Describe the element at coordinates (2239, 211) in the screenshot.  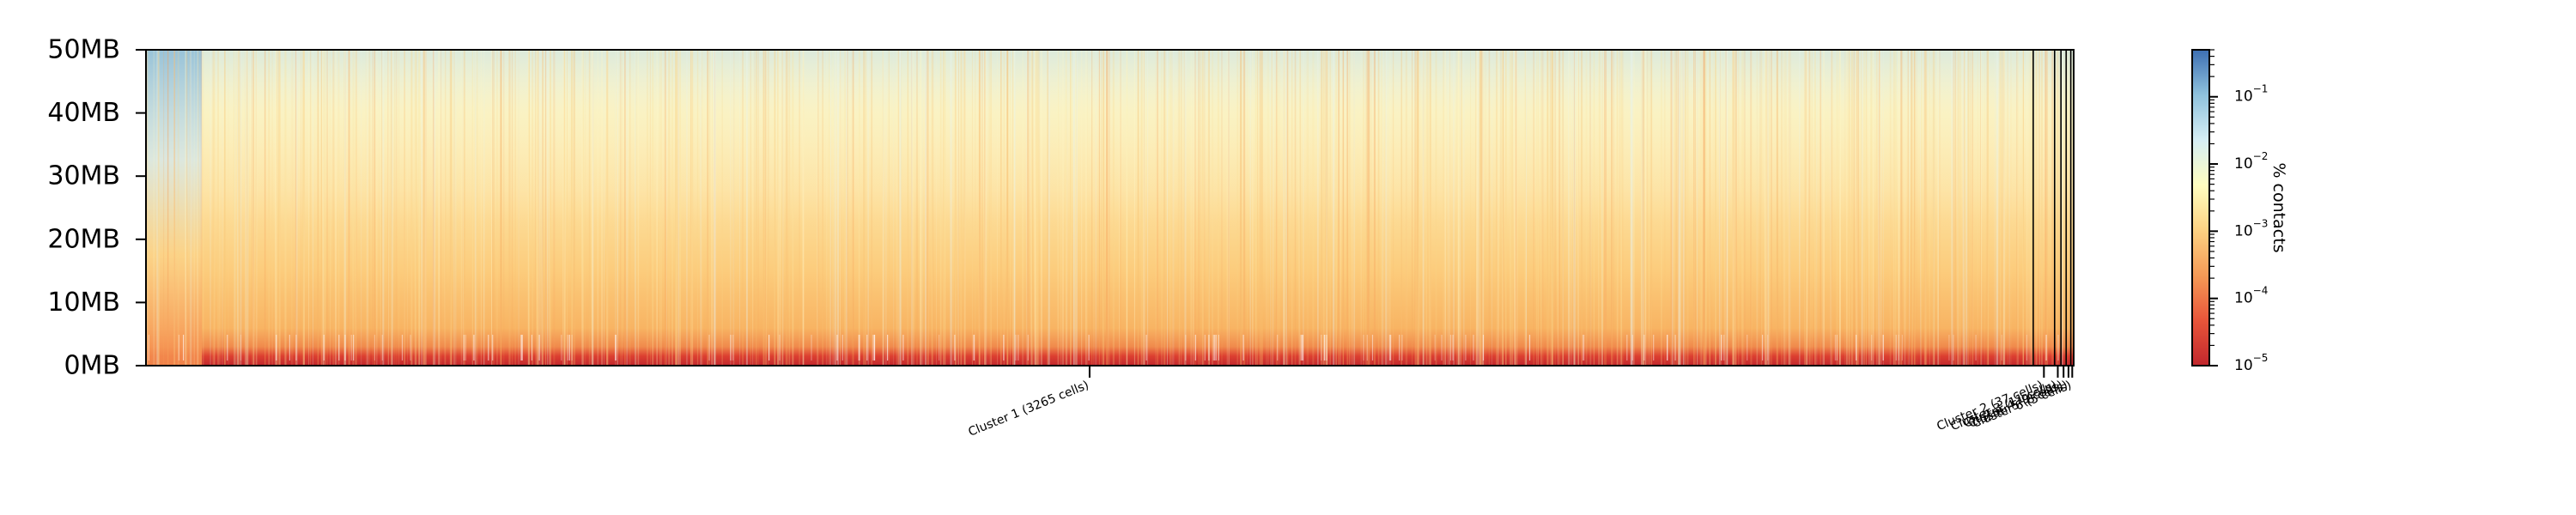
I see `colorbar: 10−5 10−4 10−3 10−2 10−1 % contacts` at that location.